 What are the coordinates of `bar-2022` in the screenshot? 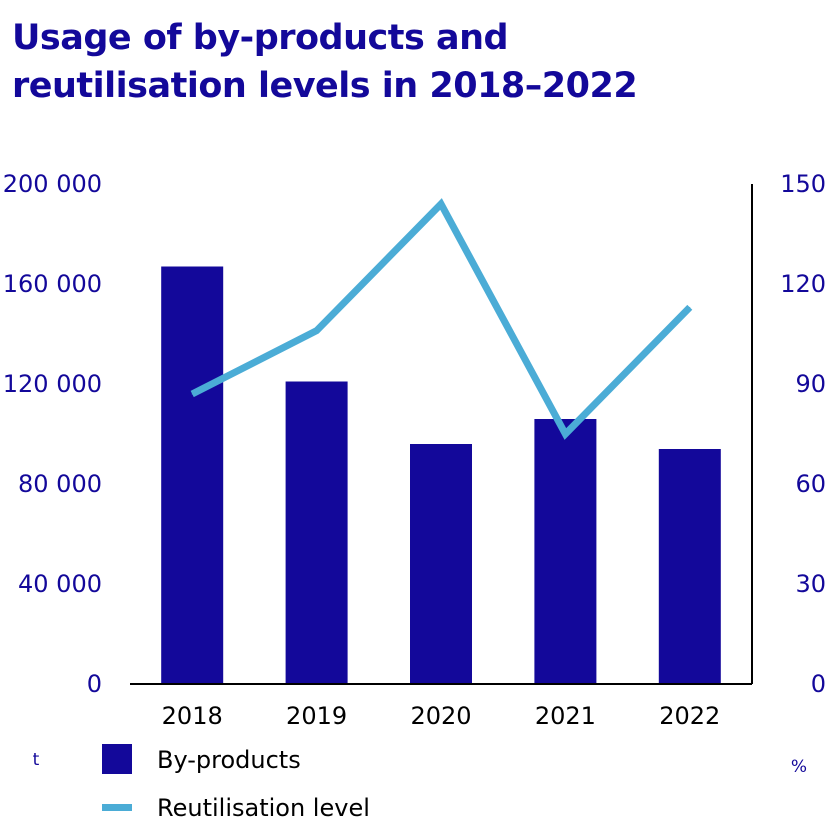 It's located at (689, 566).